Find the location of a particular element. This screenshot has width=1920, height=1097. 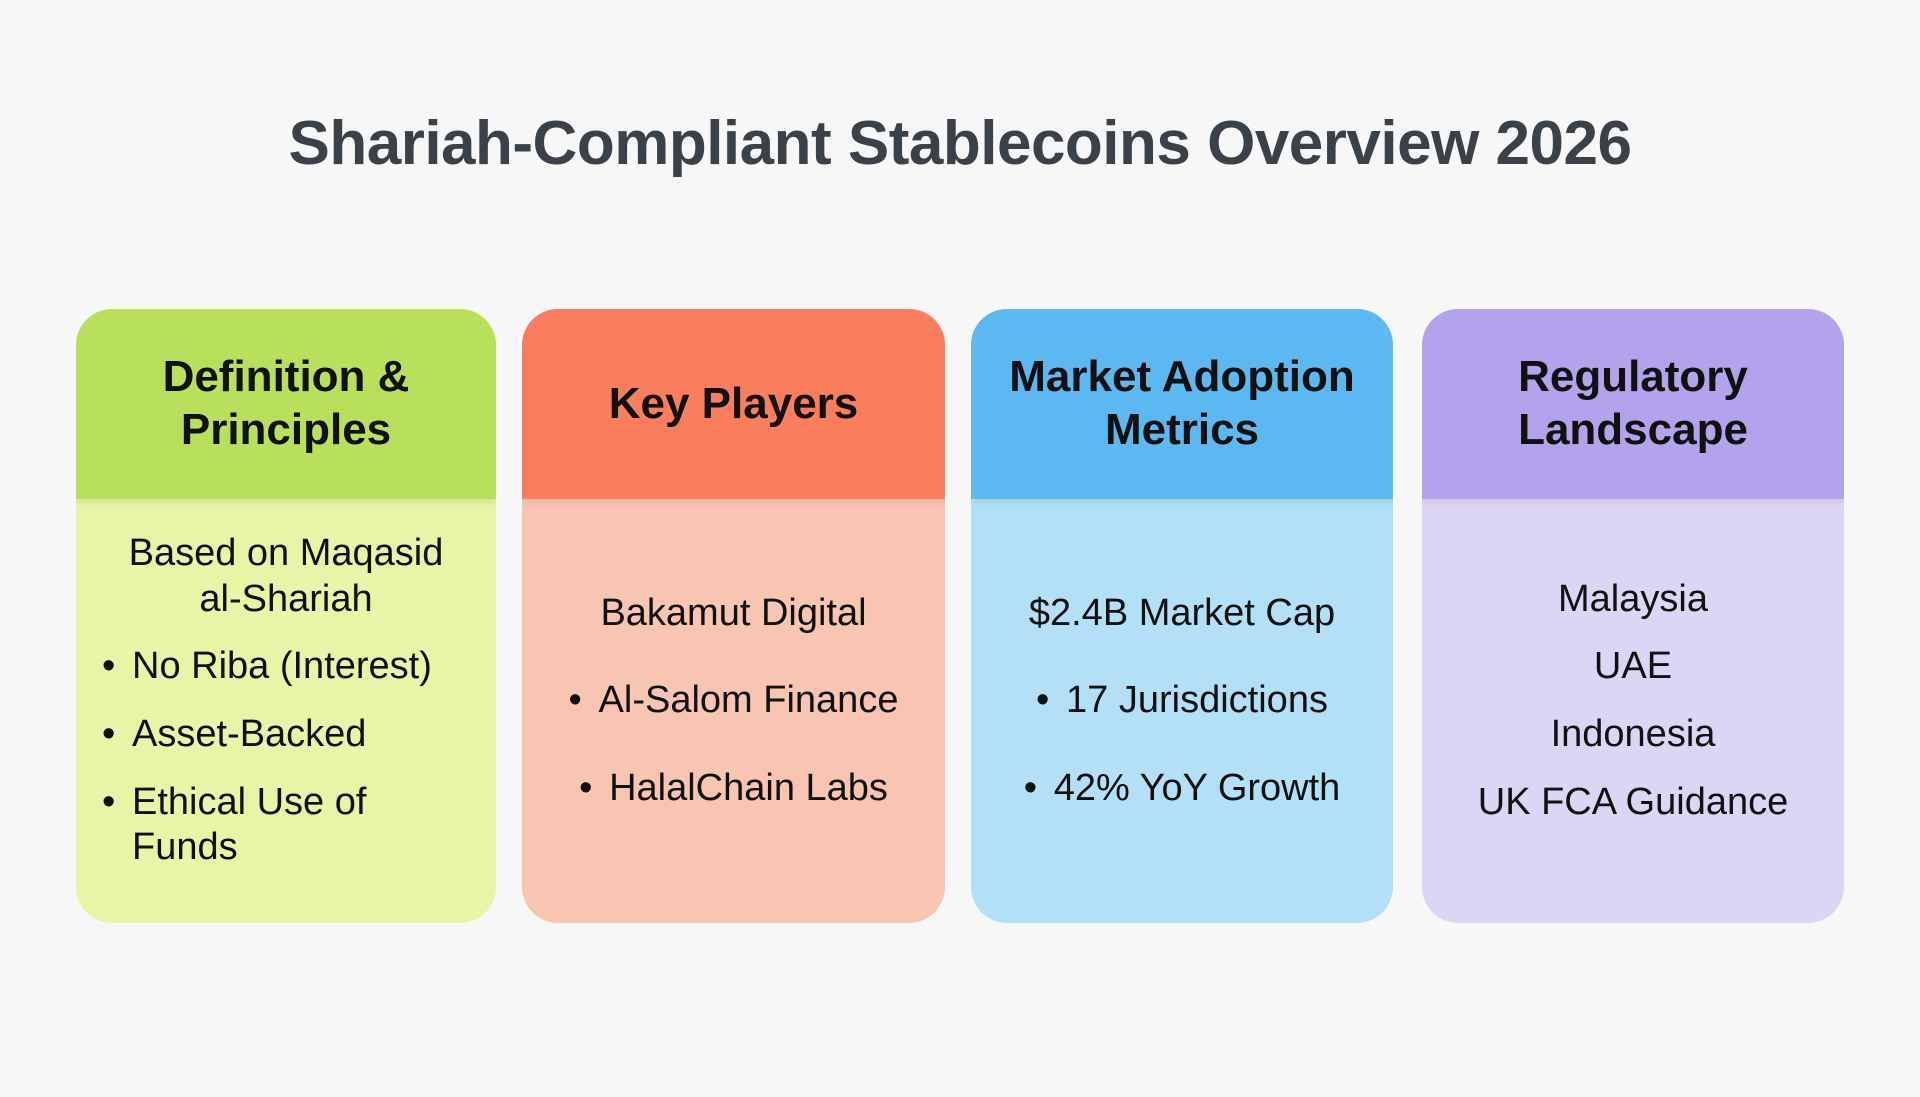

item: Bakamut Digital is located at coordinates (733, 612).